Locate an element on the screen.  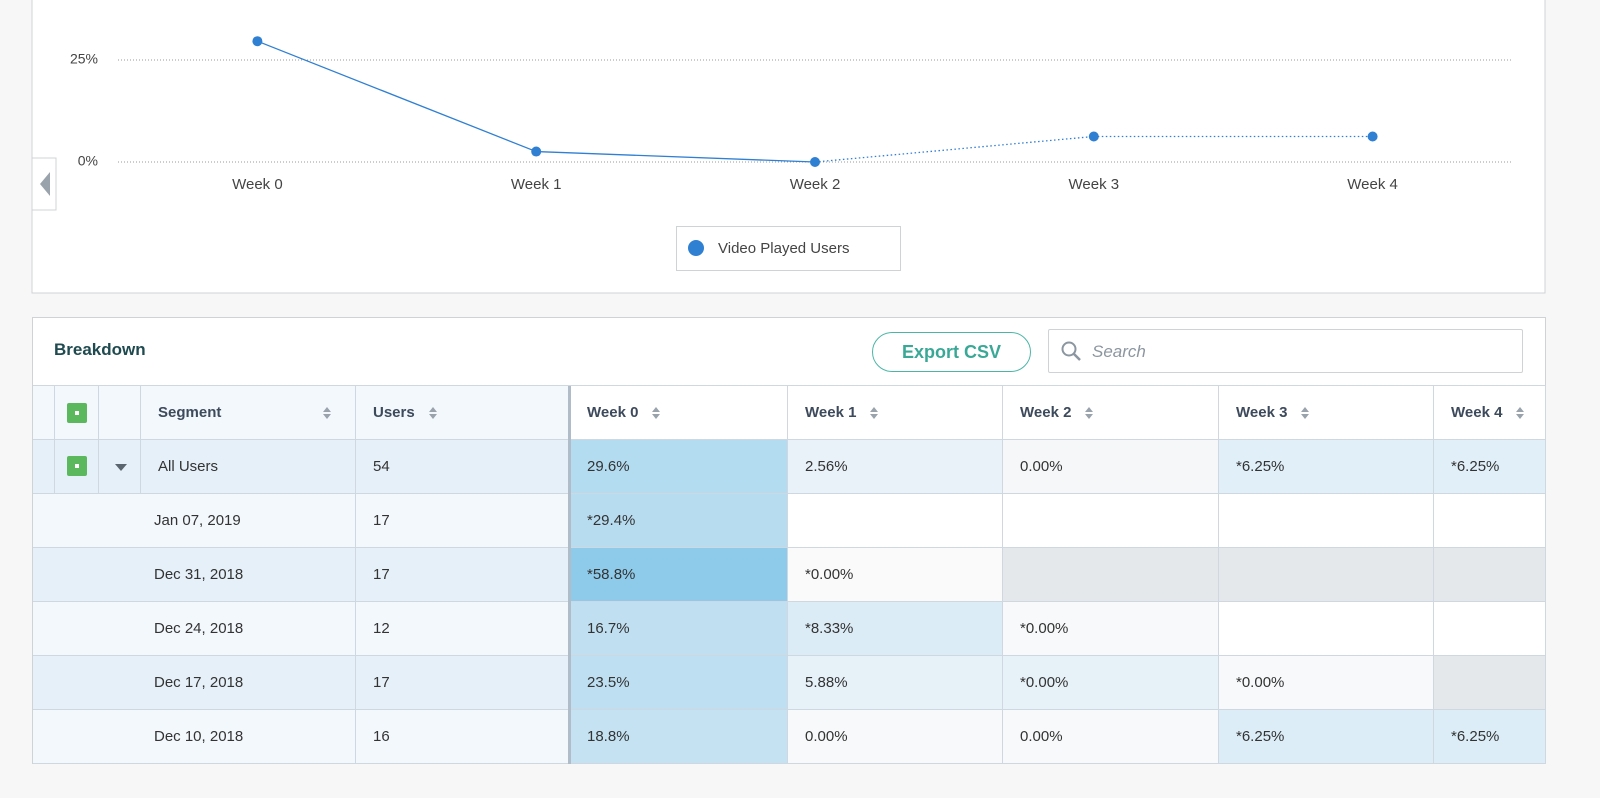
column-divider is located at coordinates (569, 575).